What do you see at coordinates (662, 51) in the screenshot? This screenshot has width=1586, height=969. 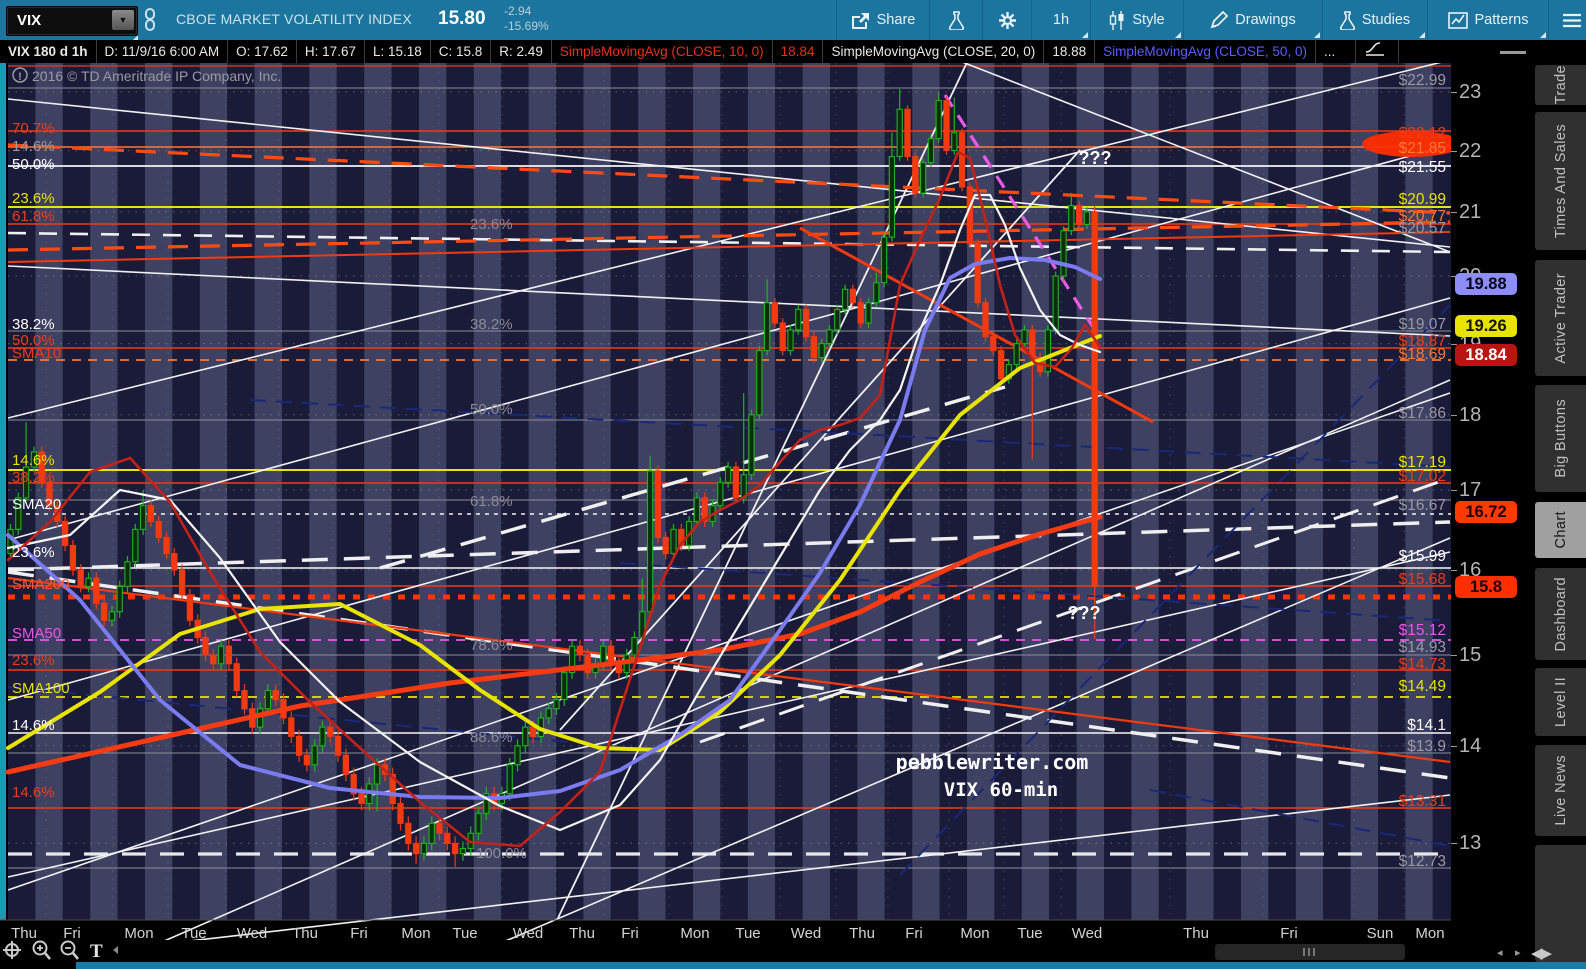 I see `sma10-legend: SimpleMovingAvg (CLOSE, 10, 0)` at bounding box center [662, 51].